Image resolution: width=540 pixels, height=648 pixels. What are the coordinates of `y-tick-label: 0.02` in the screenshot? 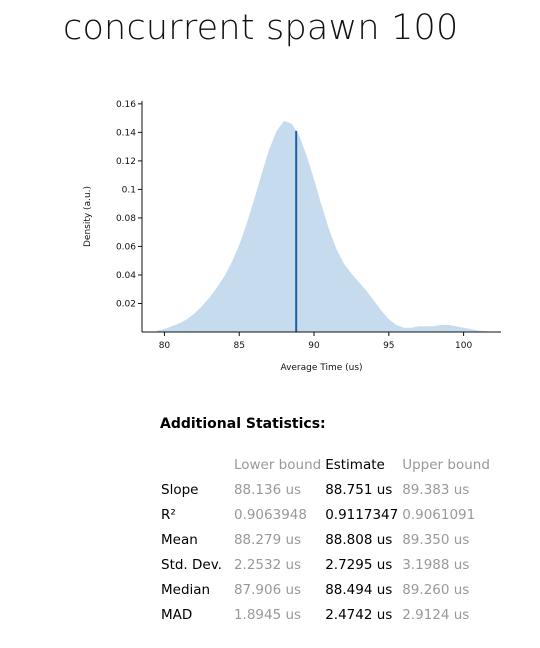 It's located at (126, 304).